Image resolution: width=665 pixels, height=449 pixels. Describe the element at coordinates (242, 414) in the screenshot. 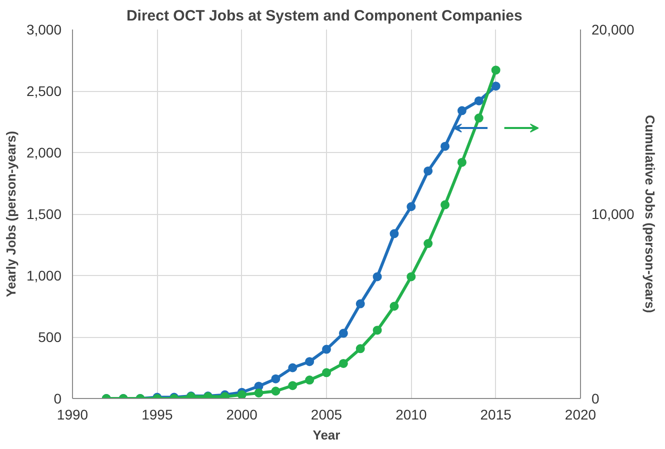

I see `x-tick-label: 2000` at that location.